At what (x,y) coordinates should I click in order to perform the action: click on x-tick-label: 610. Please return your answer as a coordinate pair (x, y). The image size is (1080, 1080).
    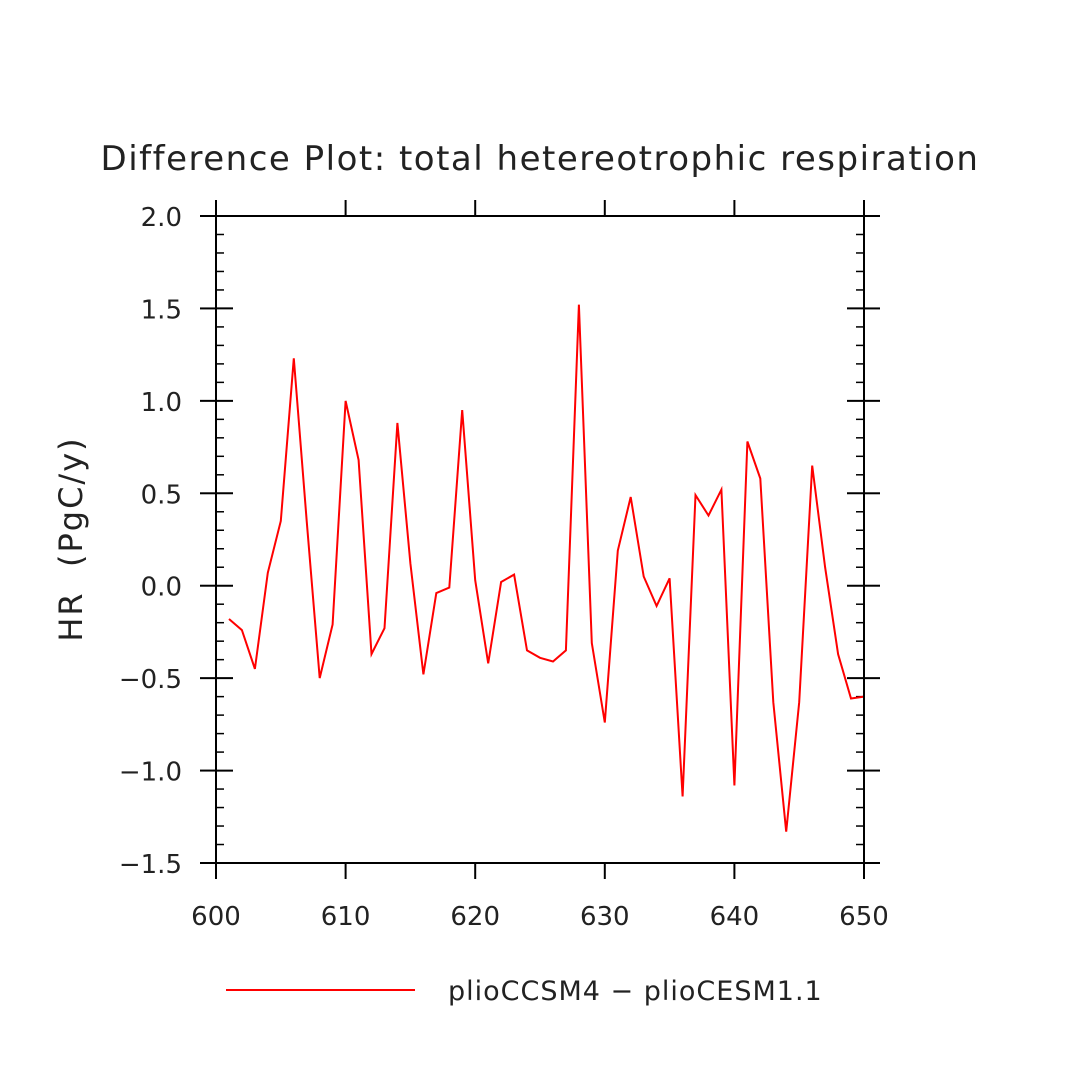
    Looking at the image, I should click on (346, 917).